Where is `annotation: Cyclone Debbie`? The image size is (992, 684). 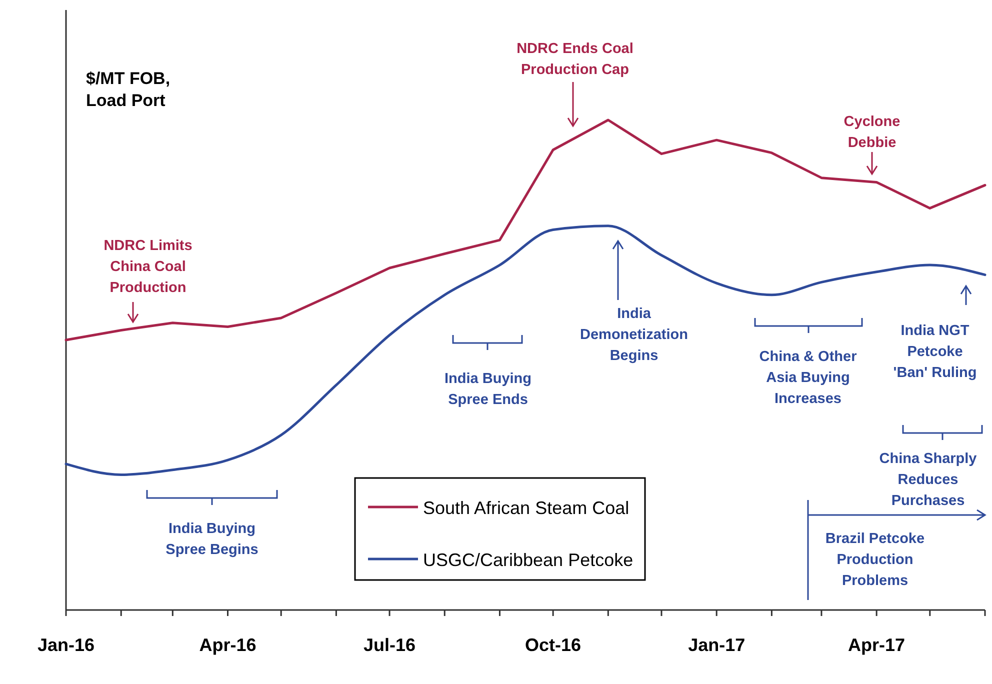 annotation: Cyclone Debbie is located at coordinates (872, 132).